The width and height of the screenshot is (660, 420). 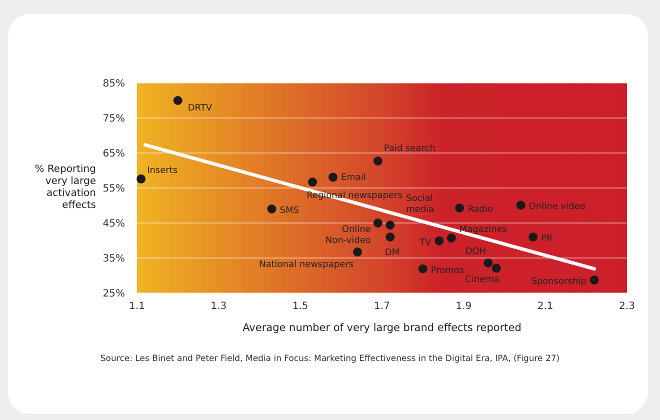 What do you see at coordinates (482, 280) in the screenshot?
I see `annotation: Cinema` at bounding box center [482, 280].